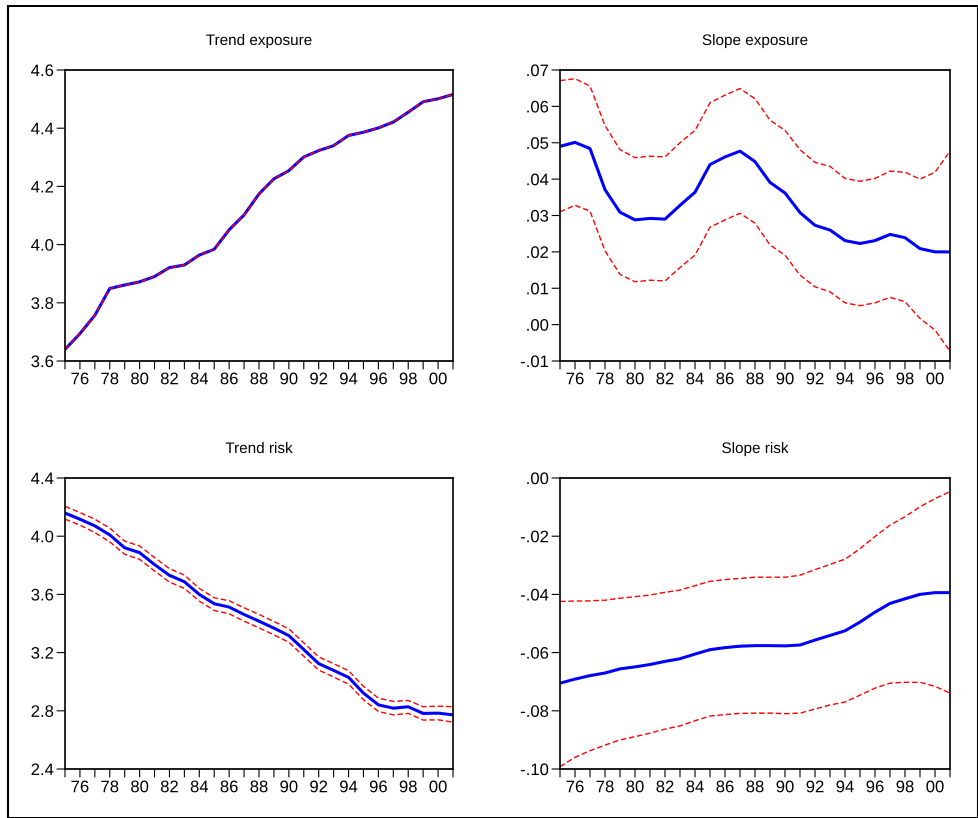 The height and width of the screenshot is (818, 978). Describe the element at coordinates (42, 653) in the screenshot. I see `y-tick-label: 3.2` at that location.